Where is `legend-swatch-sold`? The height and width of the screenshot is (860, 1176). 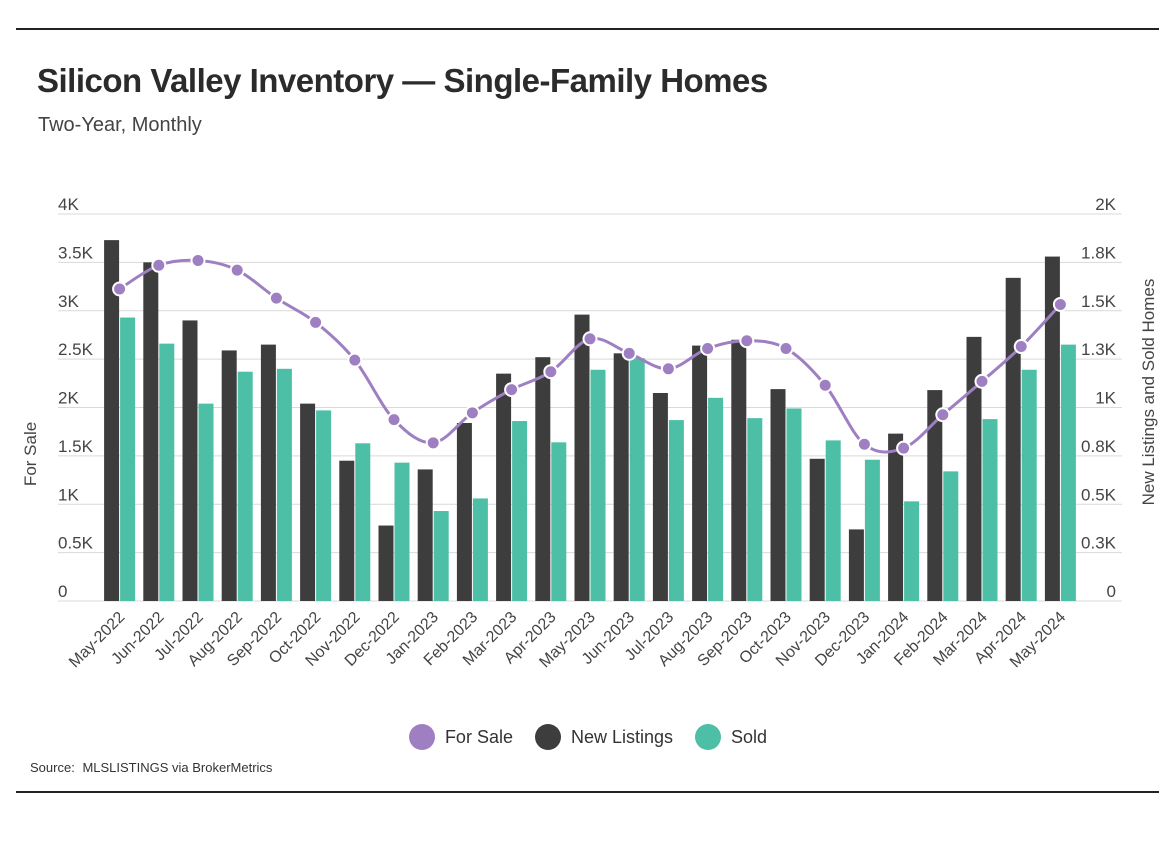
legend-swatch-sold is located at coordinates (708, 737).